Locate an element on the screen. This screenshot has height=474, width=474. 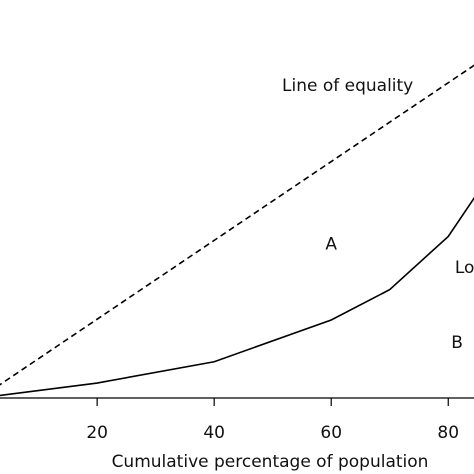
x-tick-label: 20 is located at coordinates (97, 433).